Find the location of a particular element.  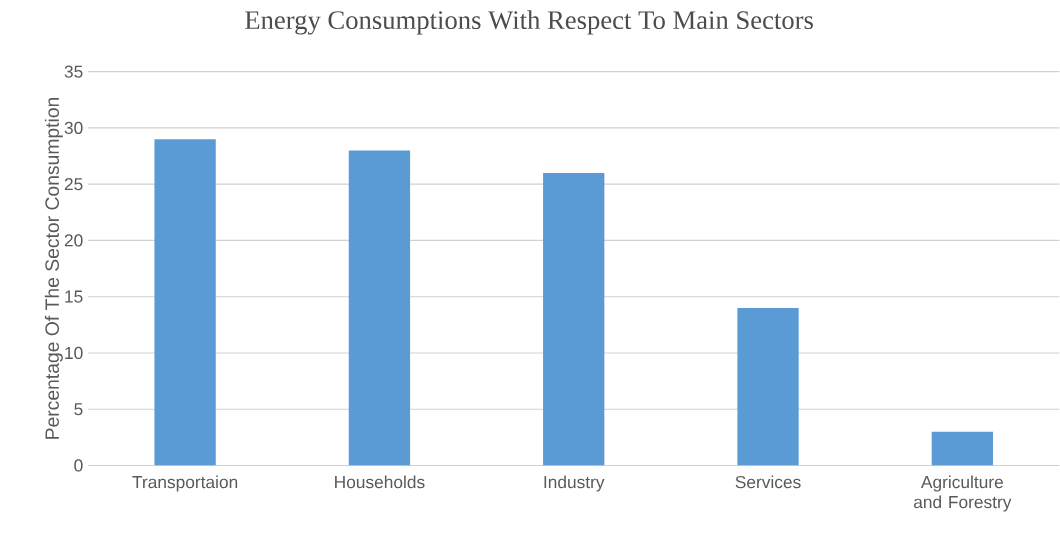

y-tick-label: 10 is located at coordinates (74, 353).